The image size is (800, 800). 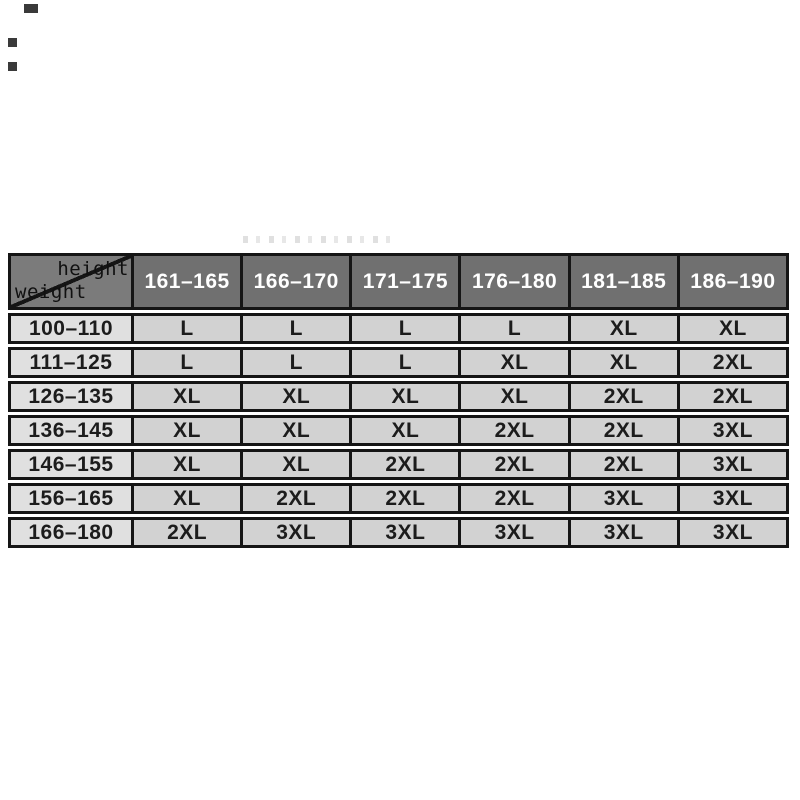 I want to click on table-row: 146–155 XL XL 2XL 2XL 2XL 3XL, so click(x=398, y=464).